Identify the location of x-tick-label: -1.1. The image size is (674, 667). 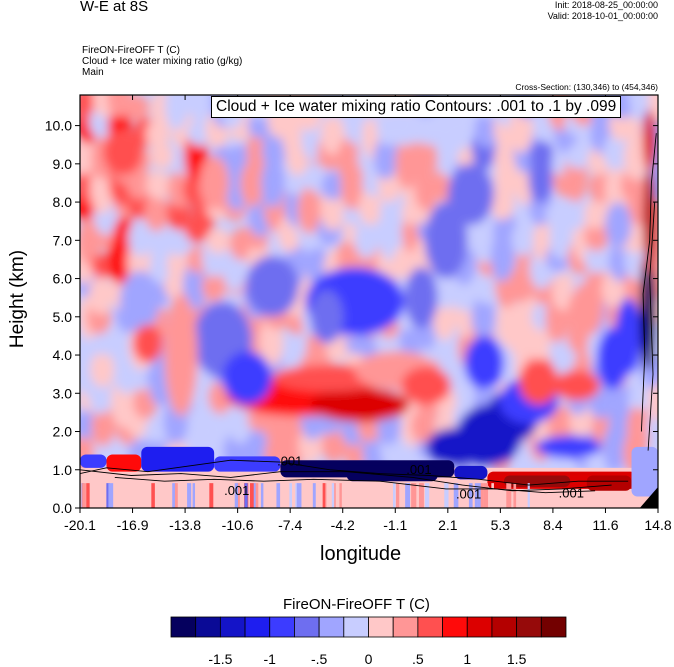
(395, 525).